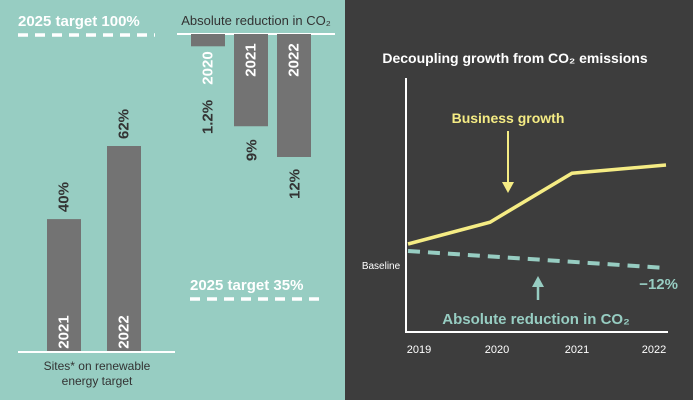 The height and width of the screenshot is (400, 693). Describe the element at coordinates (124, 249) in the screenshot. I see `bar-2022` at that location.